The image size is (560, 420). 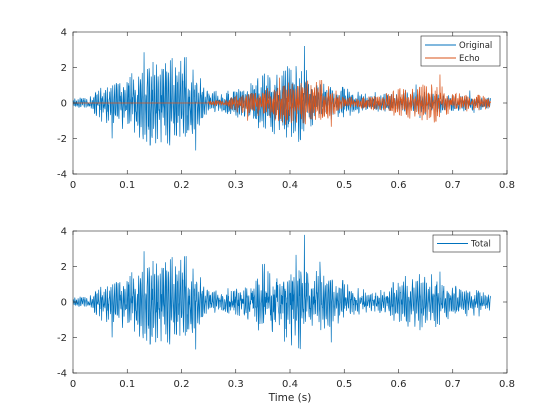 I want to click on bottom-x-tick-label: 0.8, so click(x=507, y=384).